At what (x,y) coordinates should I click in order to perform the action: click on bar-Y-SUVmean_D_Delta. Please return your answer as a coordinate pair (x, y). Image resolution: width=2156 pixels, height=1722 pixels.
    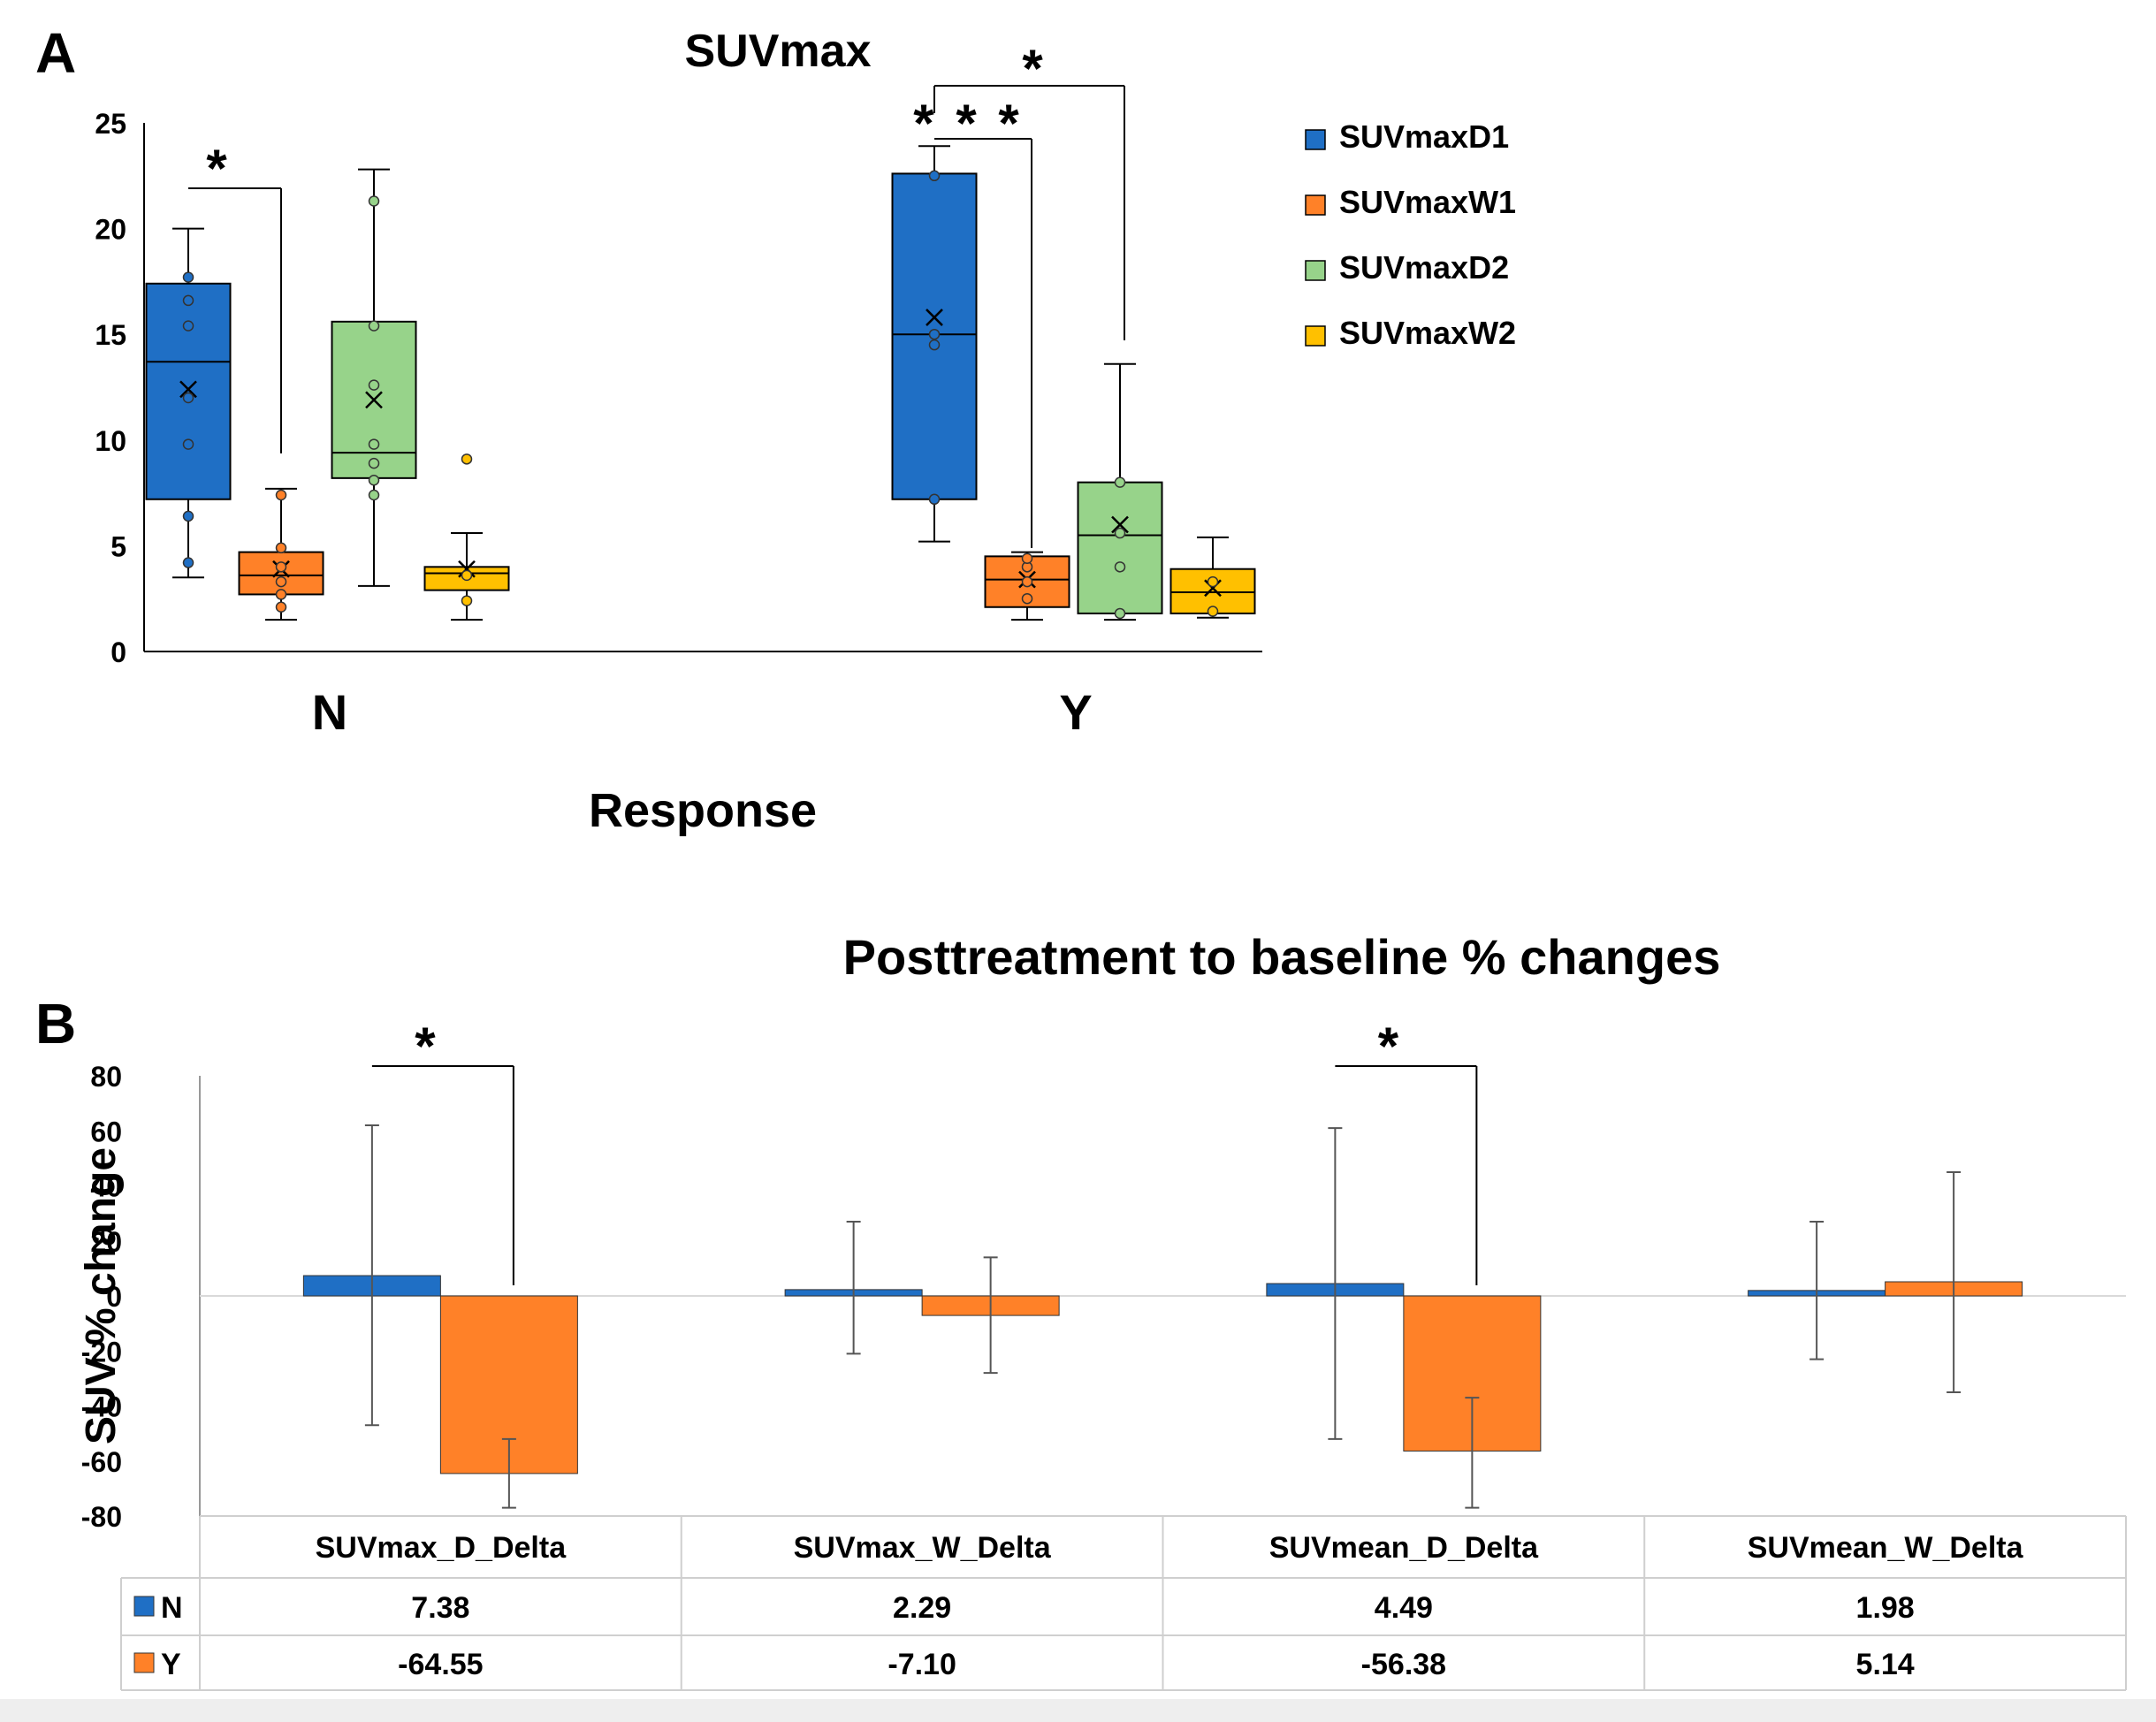
    Looking at the image, I should click on (1472, 1402).